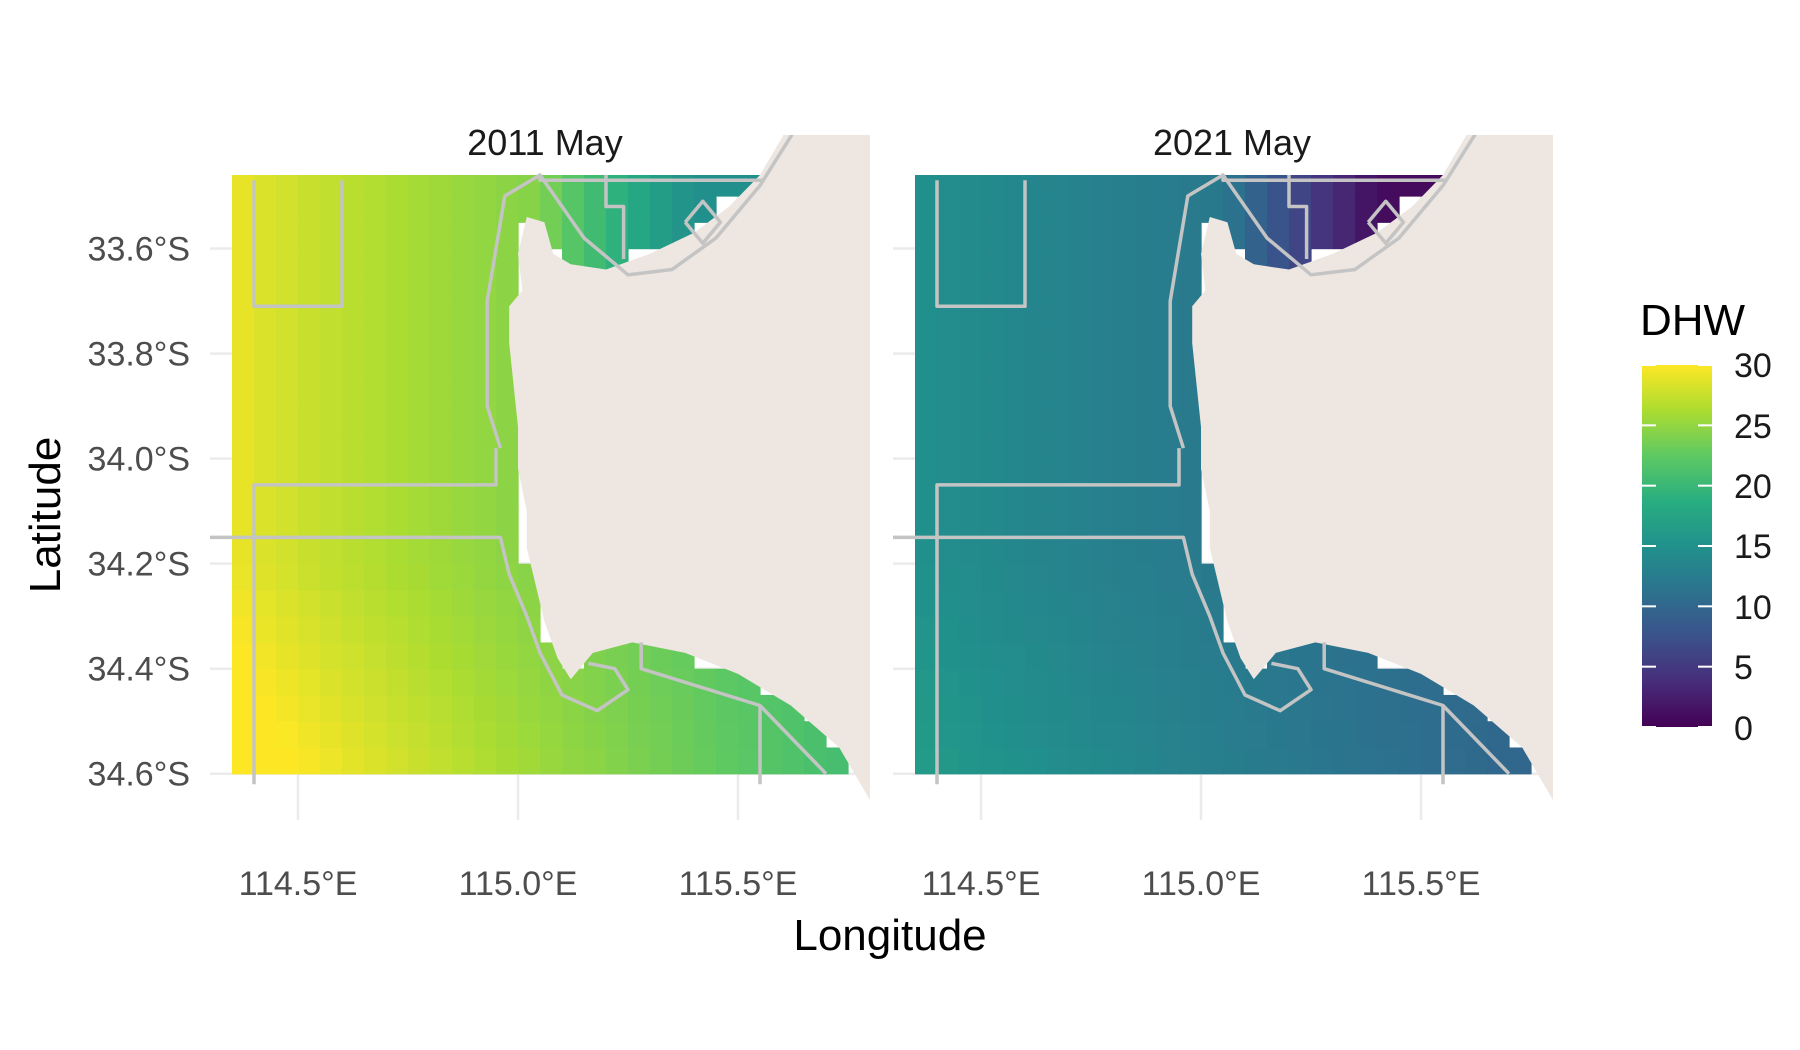 Image resolution: width=1800 pixels, height=1050 pixels. I want to click on legend-tick-label: 5, so click(1743, 668).